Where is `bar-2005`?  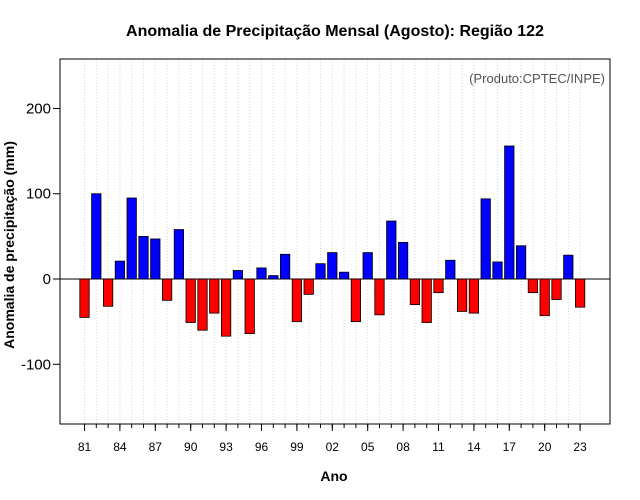 bar-2005 is located at coordinates (367, 266).